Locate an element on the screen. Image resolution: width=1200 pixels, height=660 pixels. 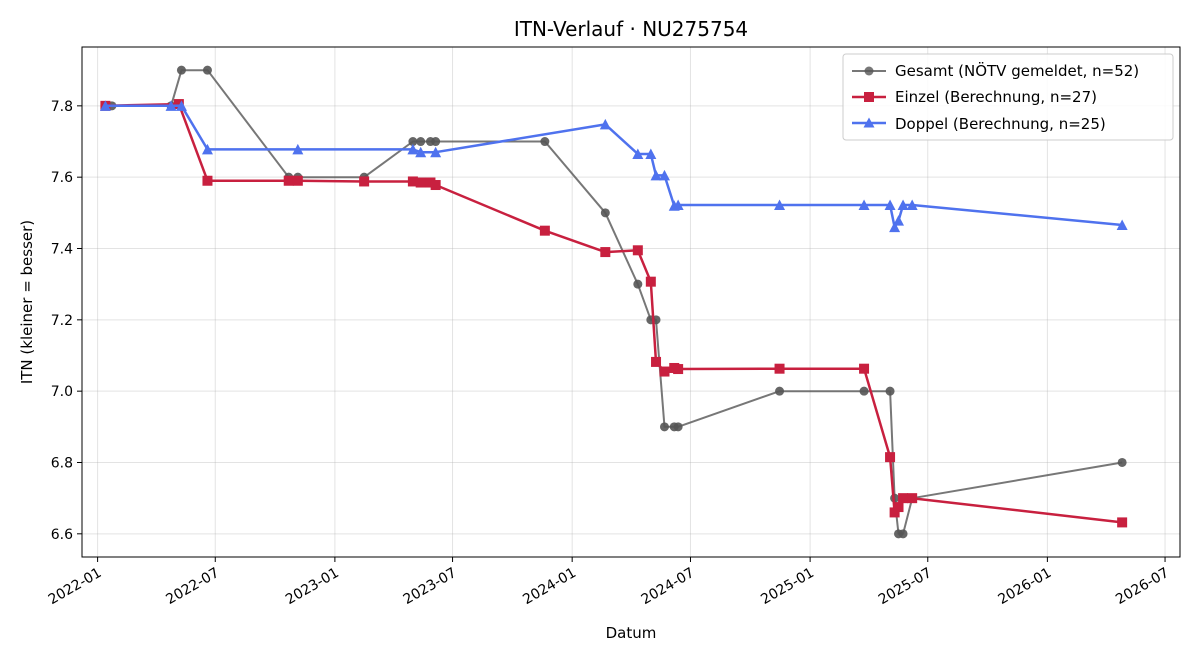
y-tick-label: 7.4 is located at coordinates (62, 250).